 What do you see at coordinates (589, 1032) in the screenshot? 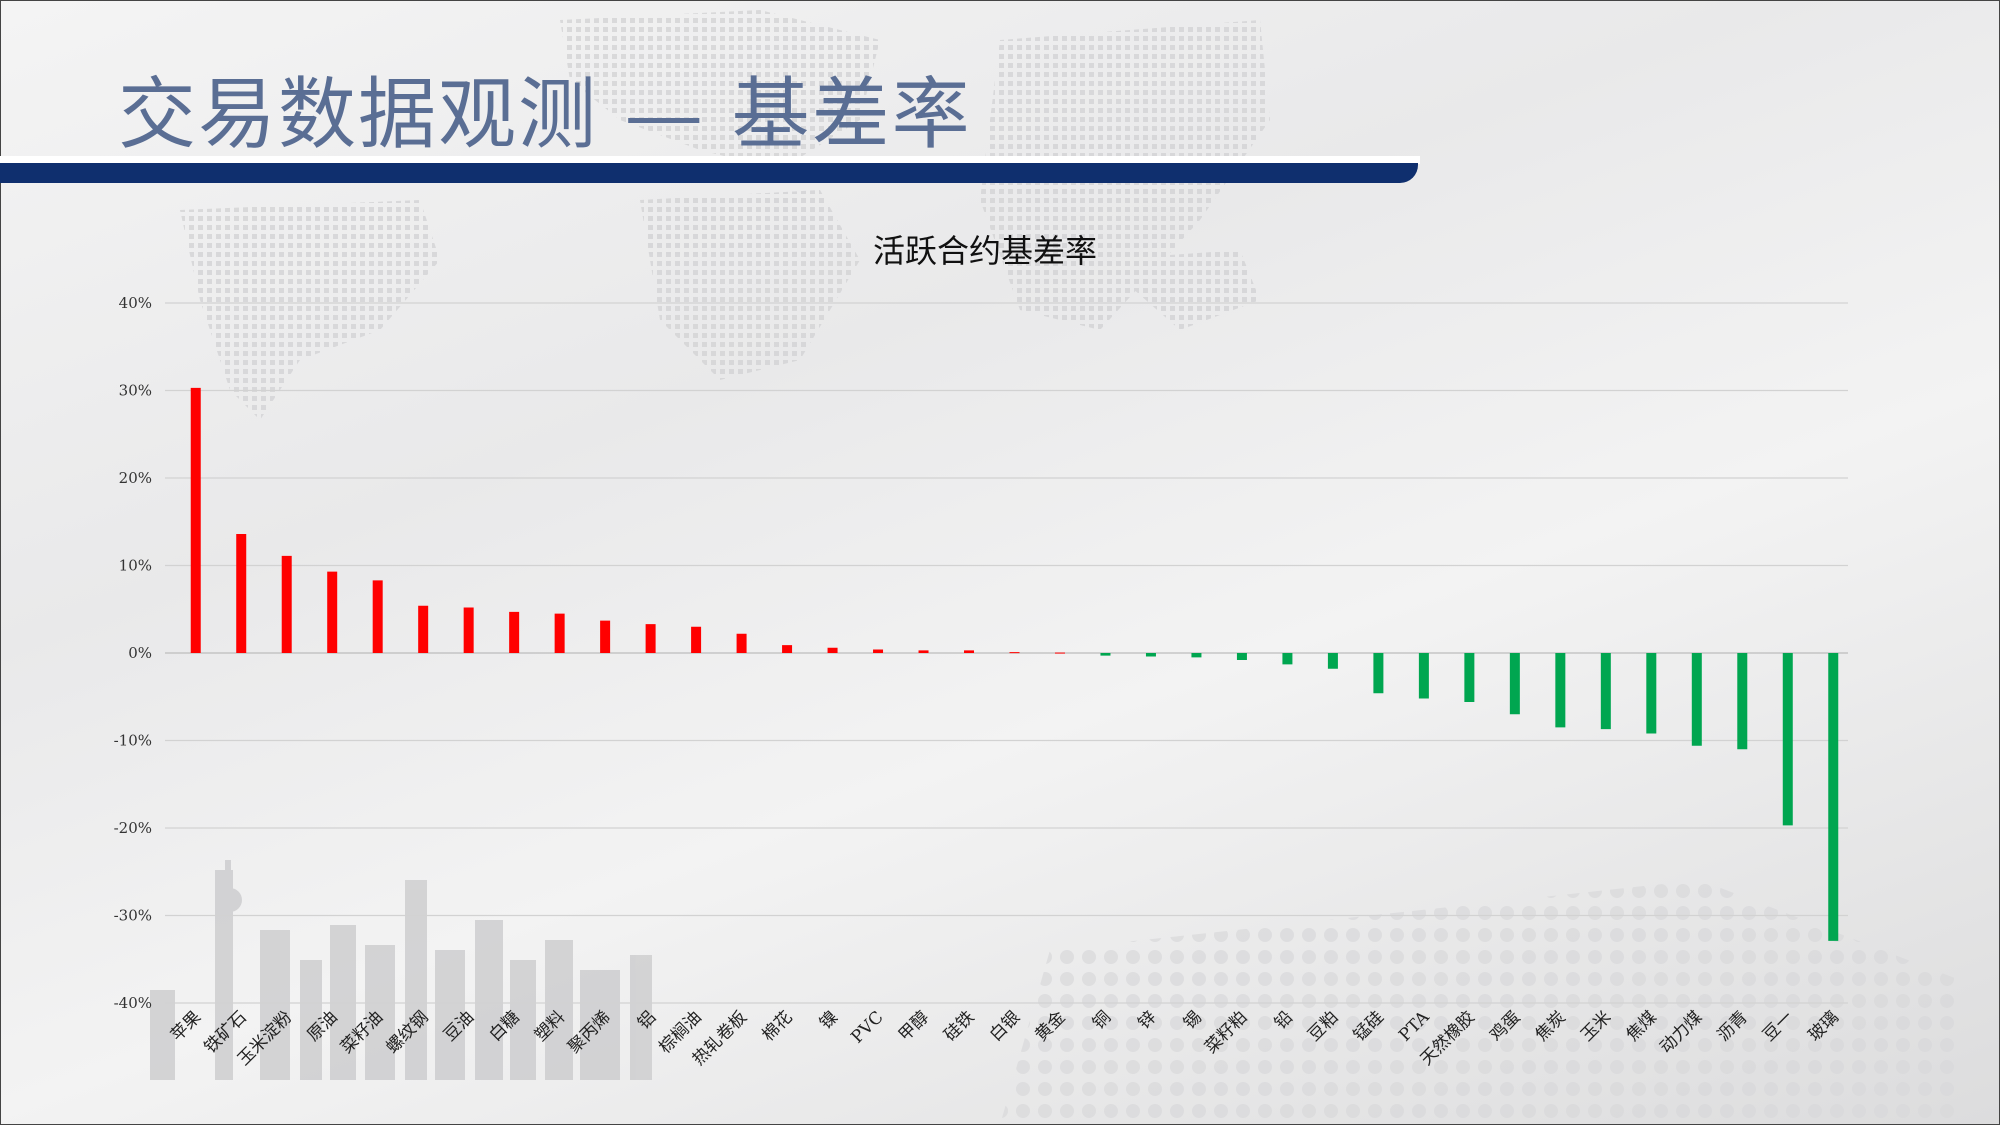
I see `x-category-label: 聚丙烯` at bounding box center [589, 1032].